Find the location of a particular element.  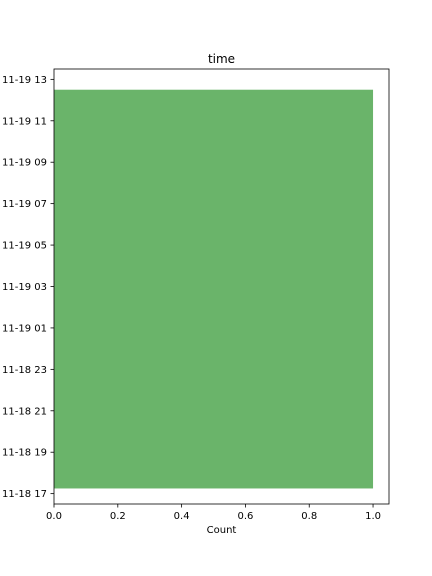

x-tick-label: 0.8 is located at coordinates (309, 516).